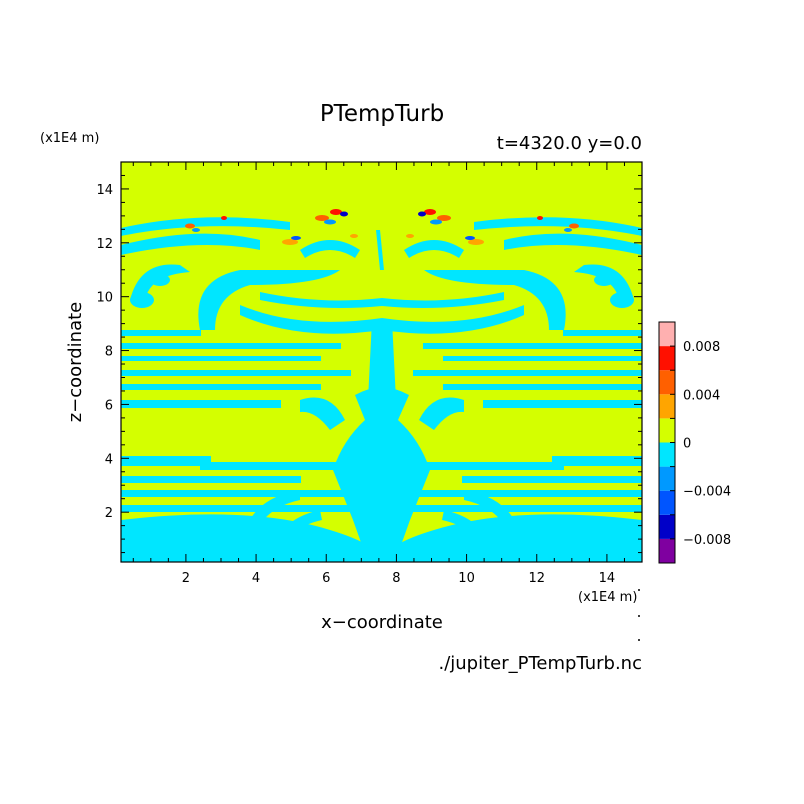 The image size is (804, 804). I want to click on x-tick-label: 10, so click(466, 578).